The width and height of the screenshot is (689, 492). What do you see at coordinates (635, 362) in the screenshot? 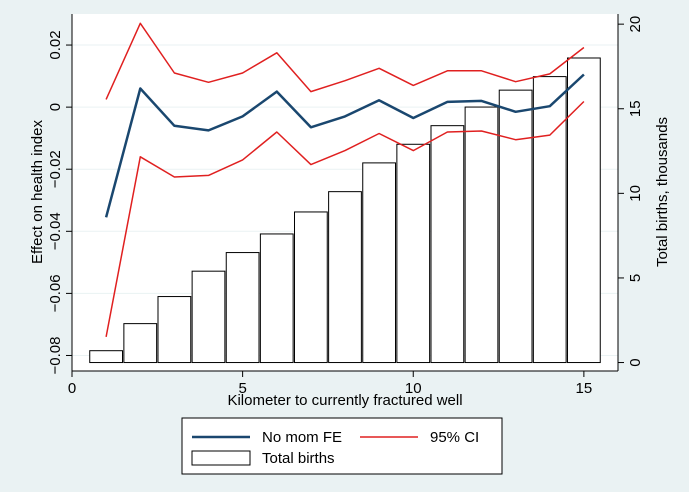
I see `y-right-tick-label-0: 0` at bounding box center [635, 362].